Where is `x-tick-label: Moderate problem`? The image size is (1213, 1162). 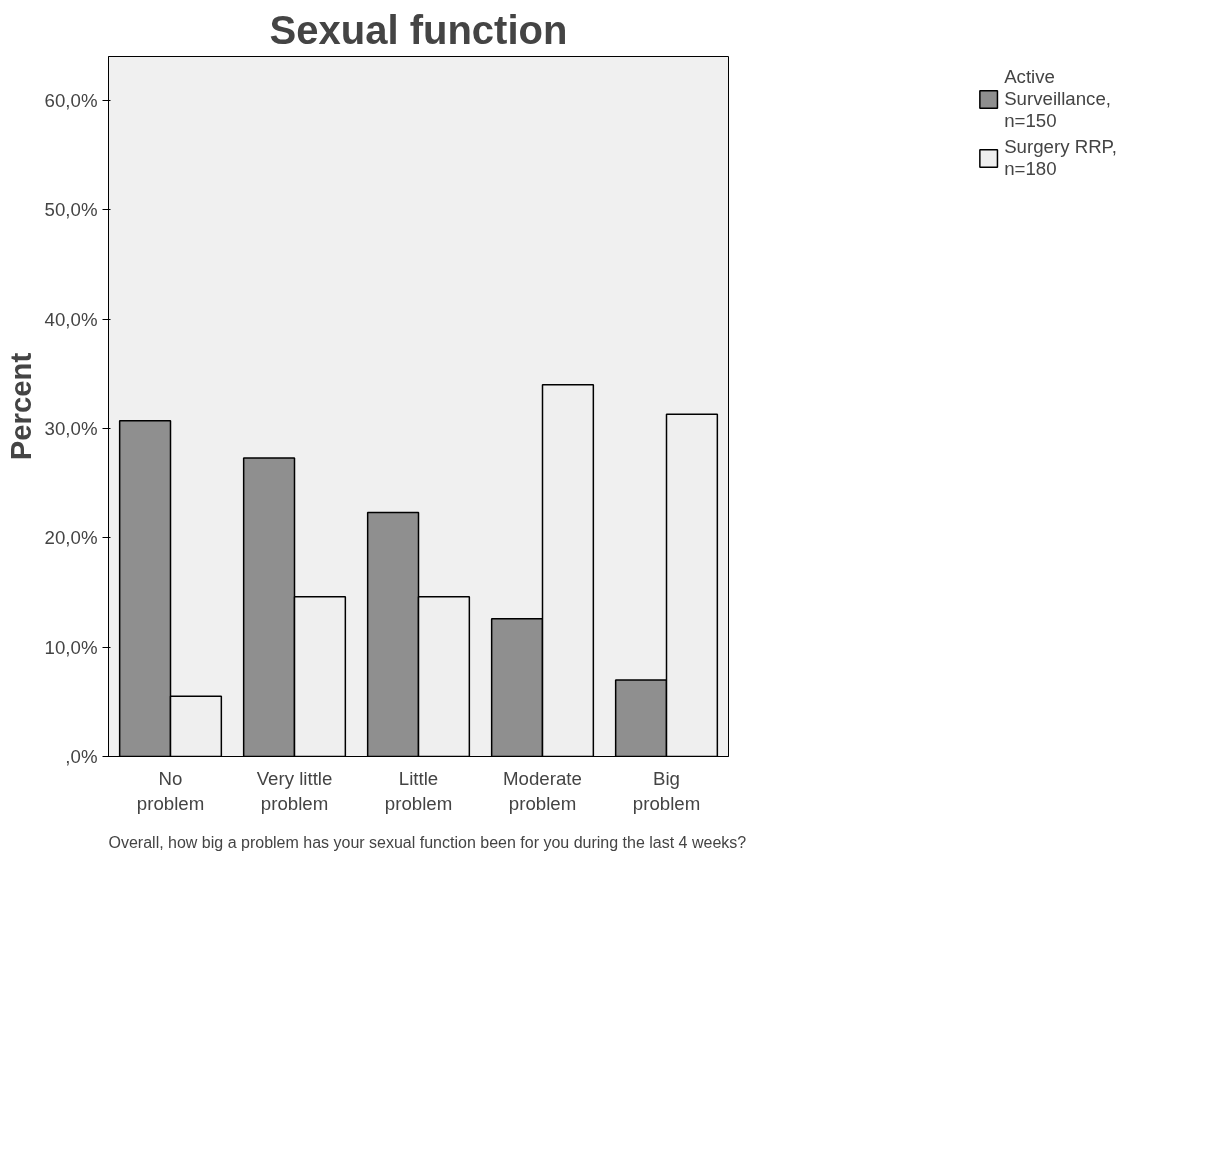 x-tick-label: Moderate problem is located at coordinates (542, 790).